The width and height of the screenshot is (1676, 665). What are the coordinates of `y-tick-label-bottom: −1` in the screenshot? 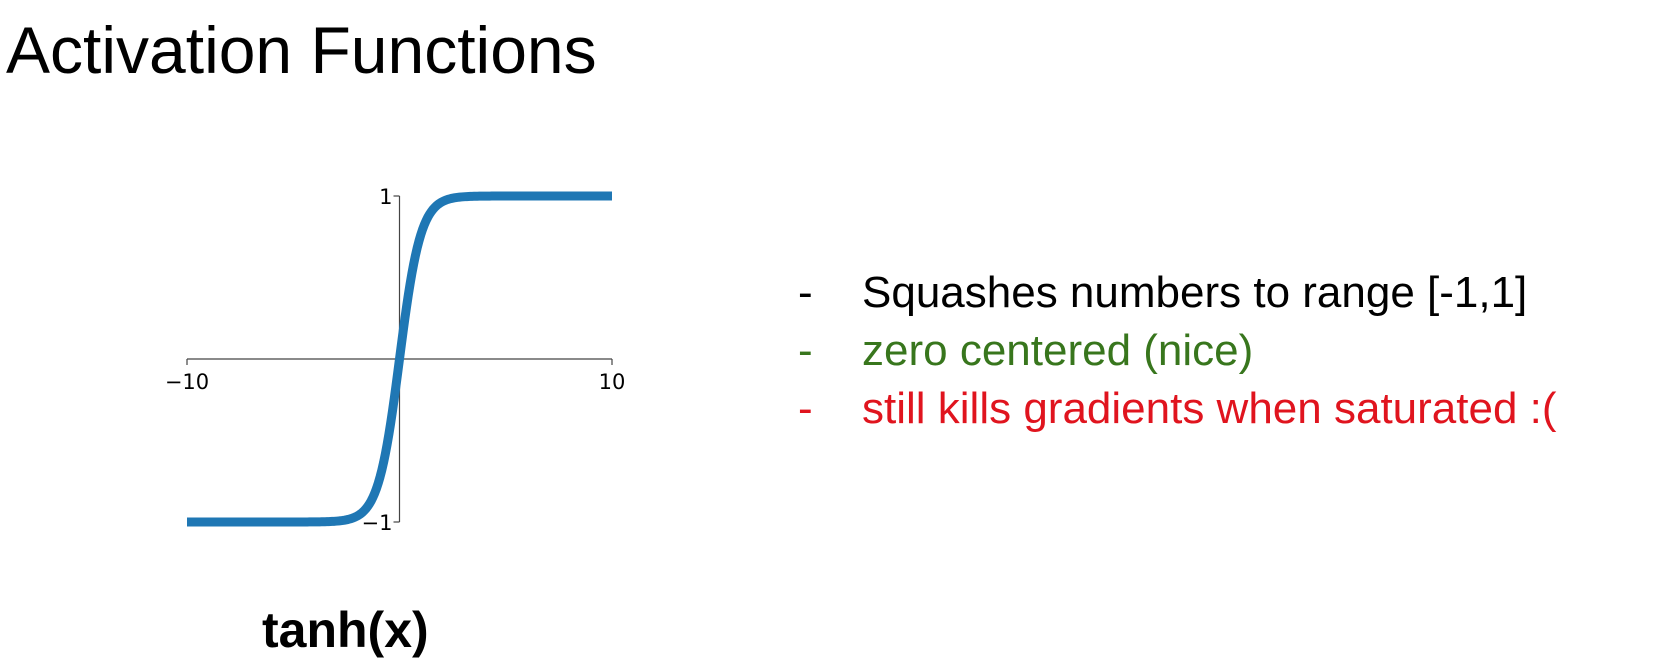 It's located at (377, 523).